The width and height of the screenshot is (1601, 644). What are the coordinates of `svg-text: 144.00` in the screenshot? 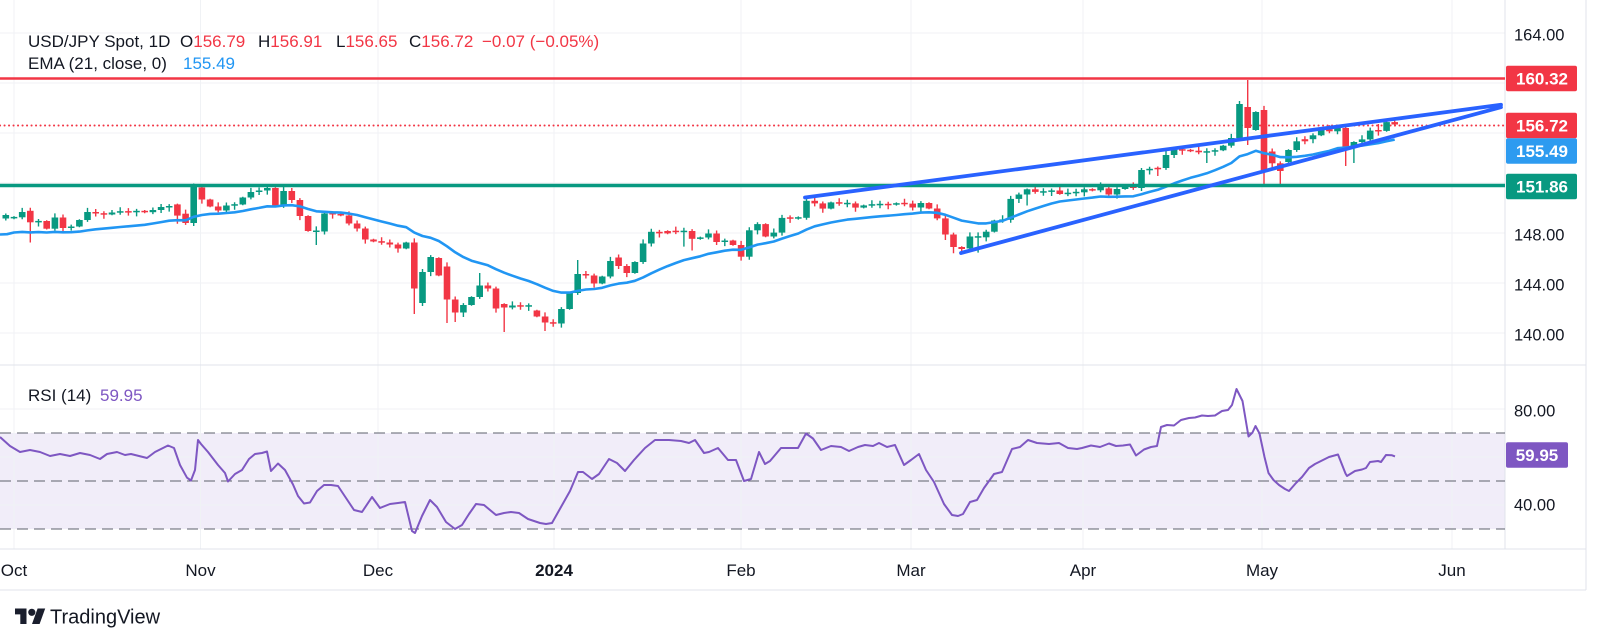 It's located at (1539, 286).